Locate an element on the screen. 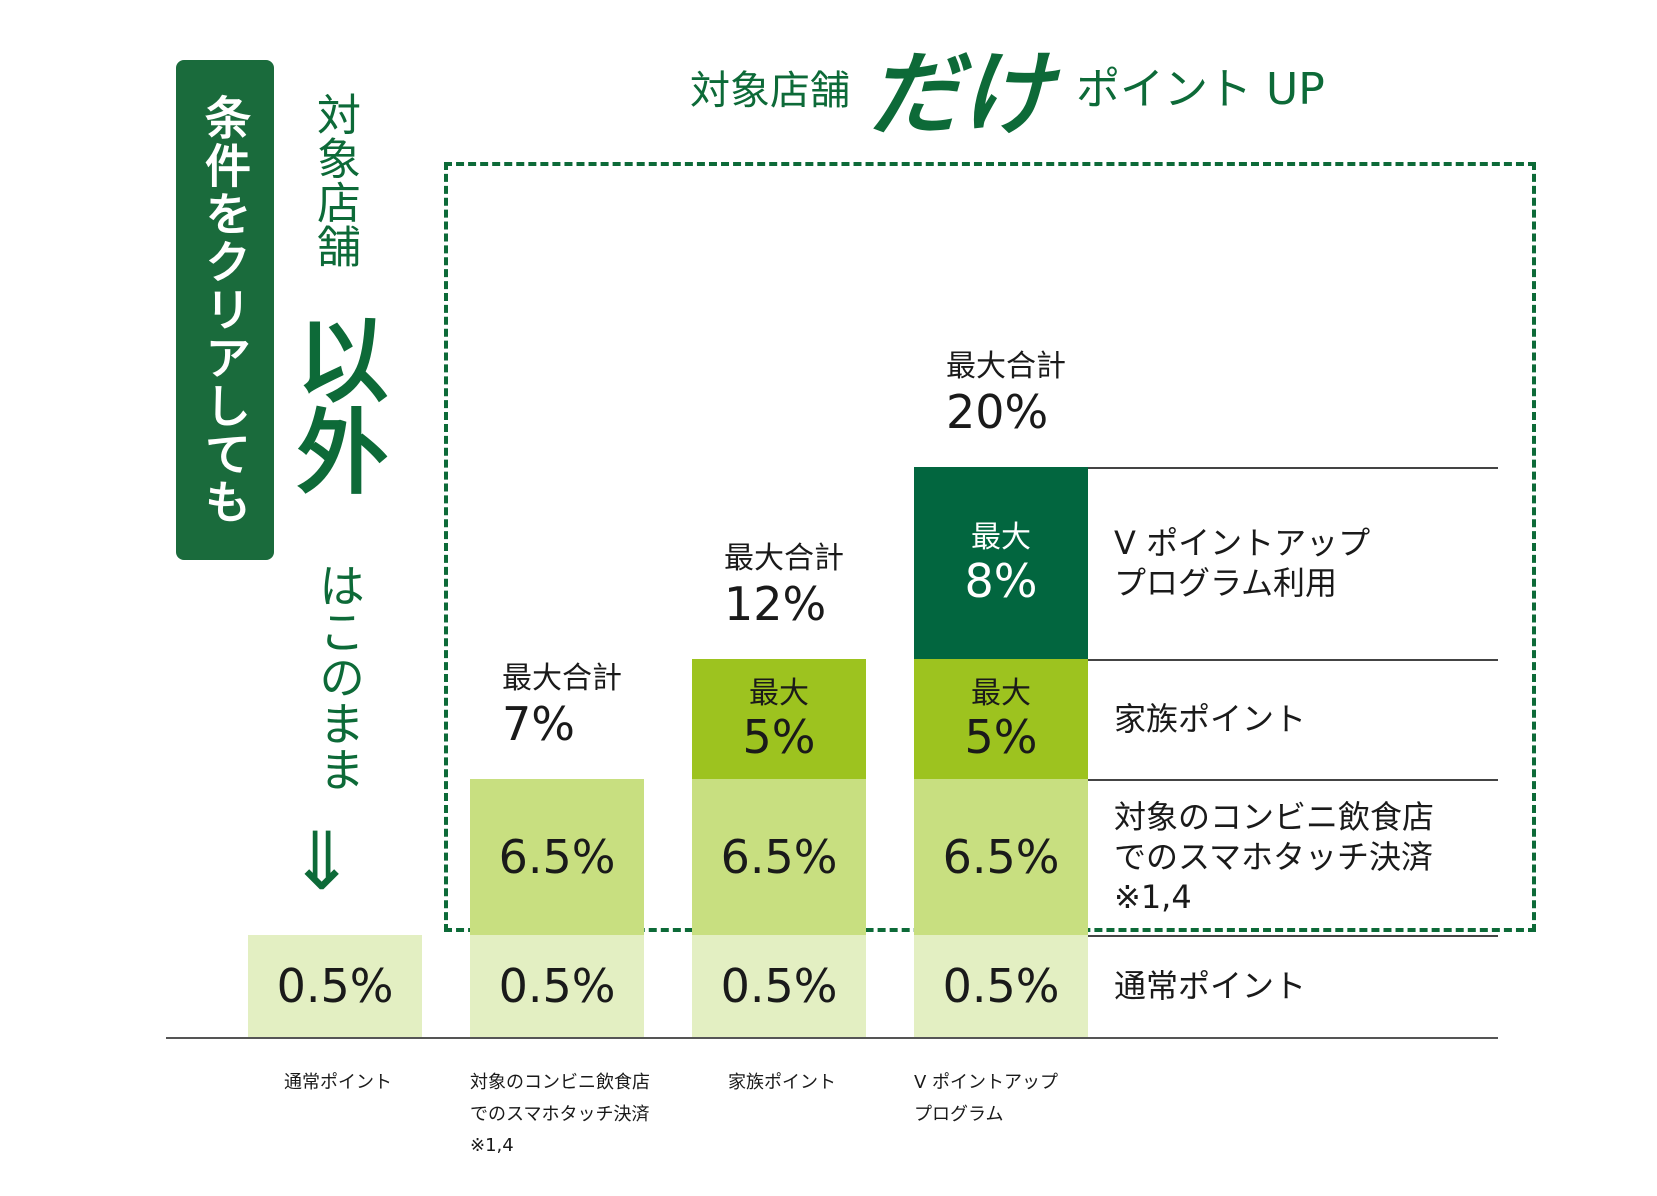  total-label: 最大合計 7% is located at coordinates (562, 705).